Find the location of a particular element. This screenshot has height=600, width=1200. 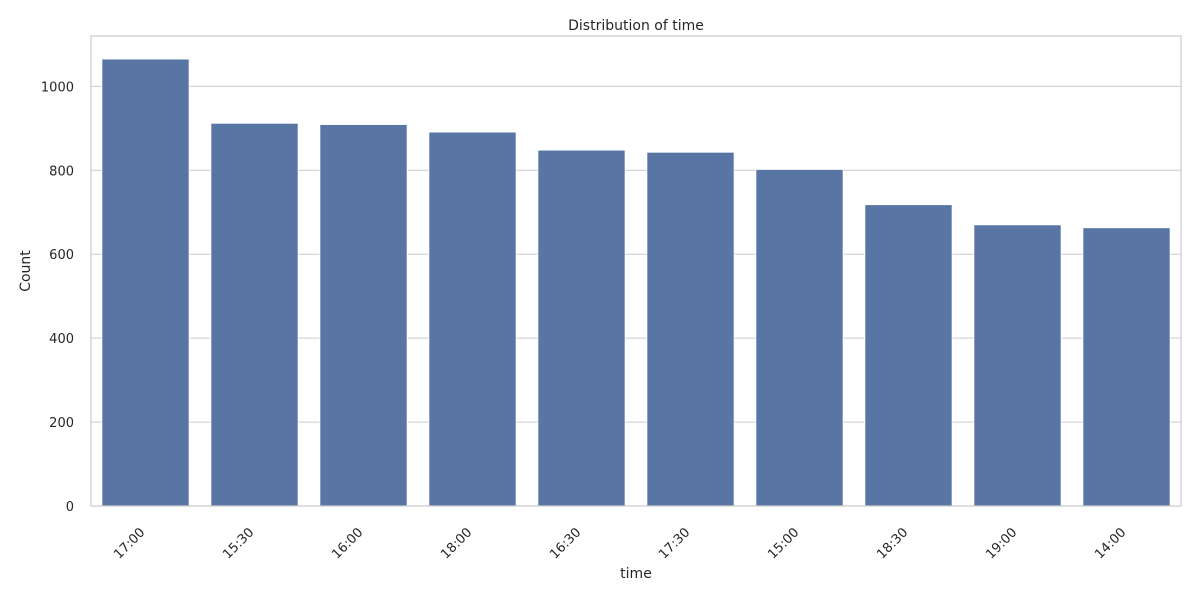

bar-1900 is located at coordinates (1017, 365).